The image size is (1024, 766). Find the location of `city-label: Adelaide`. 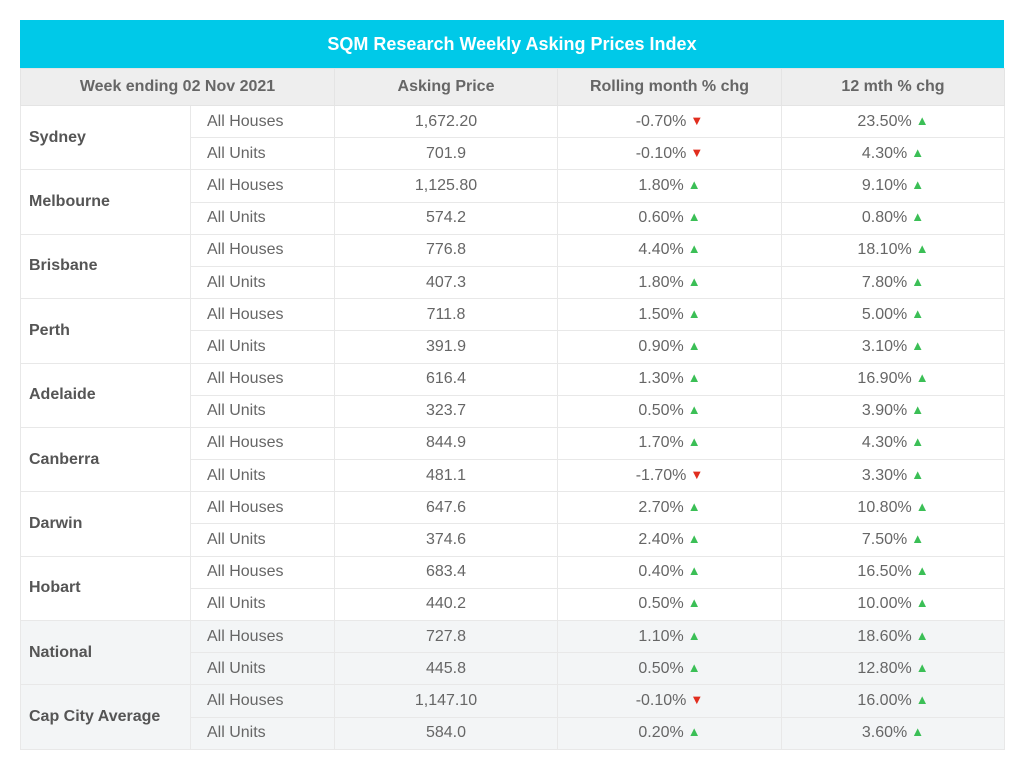

city-label: Adelaide is located at coordinates (105, 395).